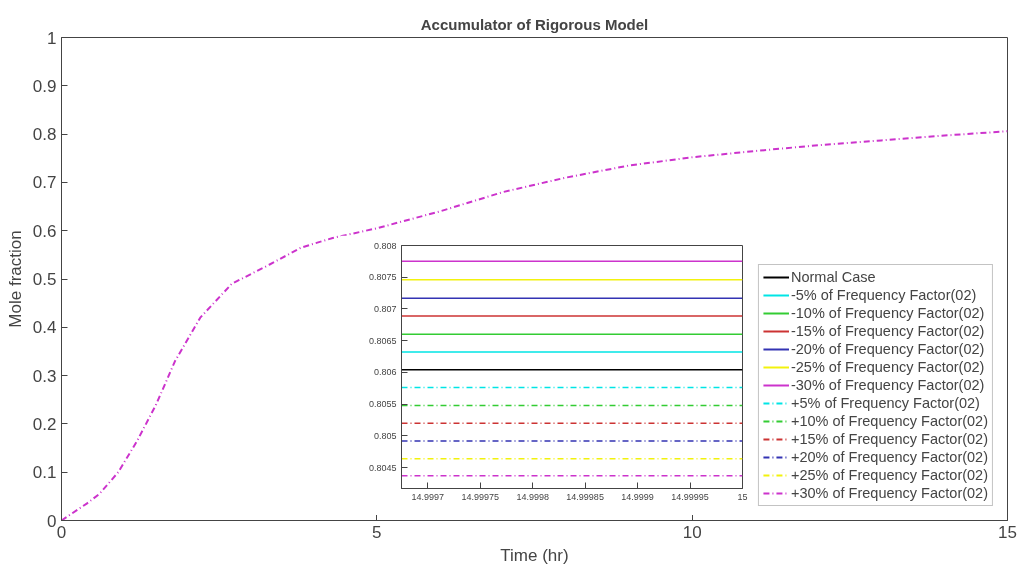  What do you see at coordinates (382, 404) in the screenshot?
I see `y-tick-label: 0.8055` at bounding box center [382, 404].